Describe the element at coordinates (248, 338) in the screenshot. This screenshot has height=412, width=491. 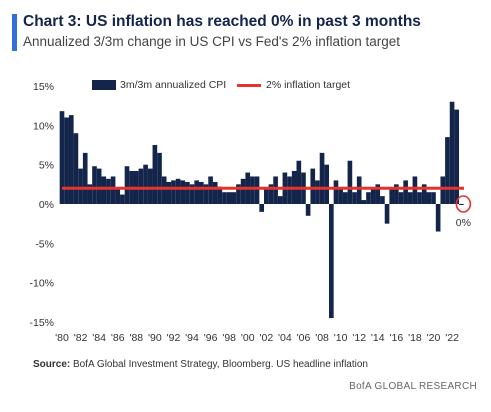
I see `x-tick-label: '00` at that location.